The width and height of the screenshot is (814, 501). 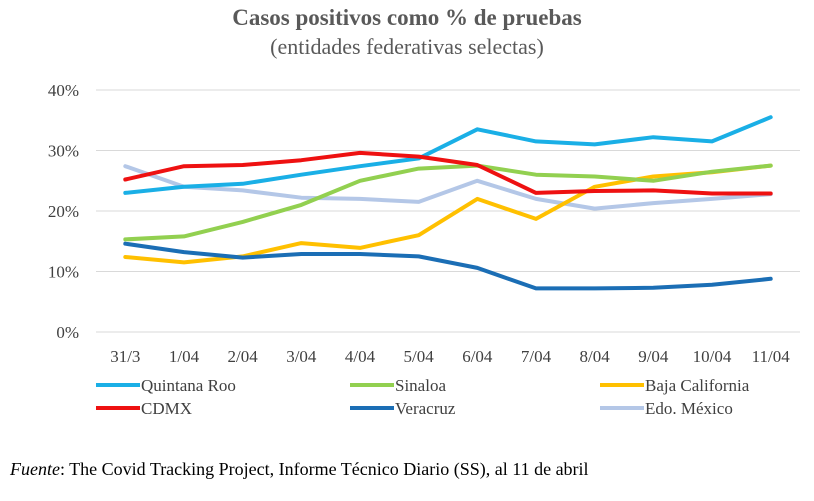 What do you see at coordinates (35, 469) in the screenshot?
I see `source-label: Fuente` at bounding box center [35, 469].